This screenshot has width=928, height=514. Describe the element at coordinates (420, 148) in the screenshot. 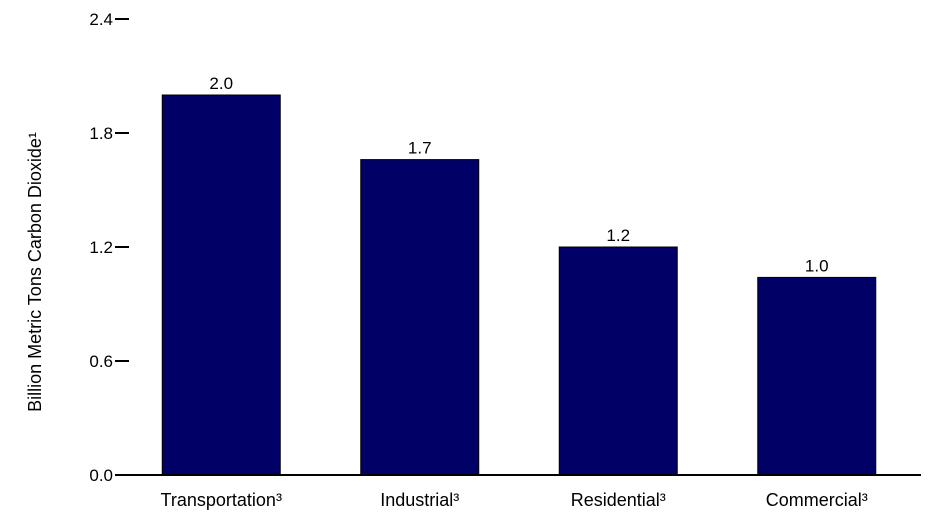

I see `data-label: 1.7` at that location.